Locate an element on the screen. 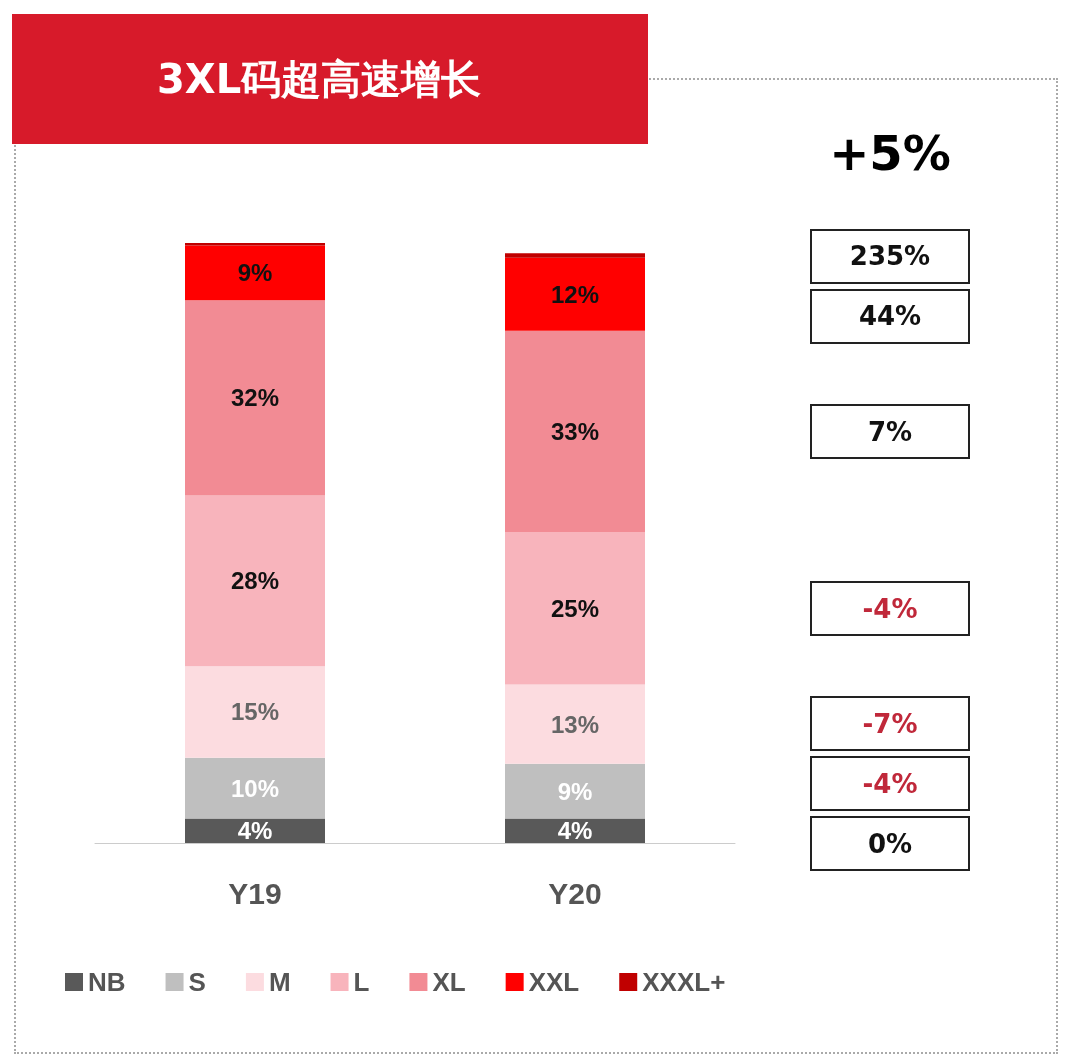 The height and width of the screenshot is (1060, 1072). data-label: 13% is located at coordinates (575, 724).